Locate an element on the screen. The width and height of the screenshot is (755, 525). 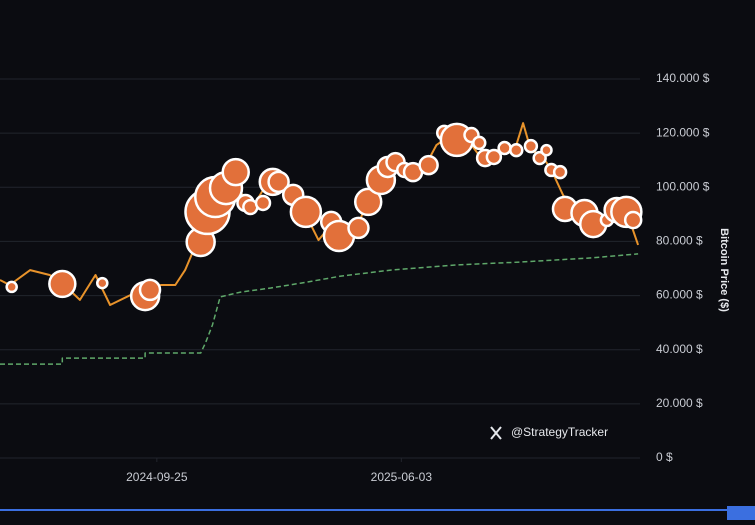
scrollbar-handle is located at coordinates (741, 513).